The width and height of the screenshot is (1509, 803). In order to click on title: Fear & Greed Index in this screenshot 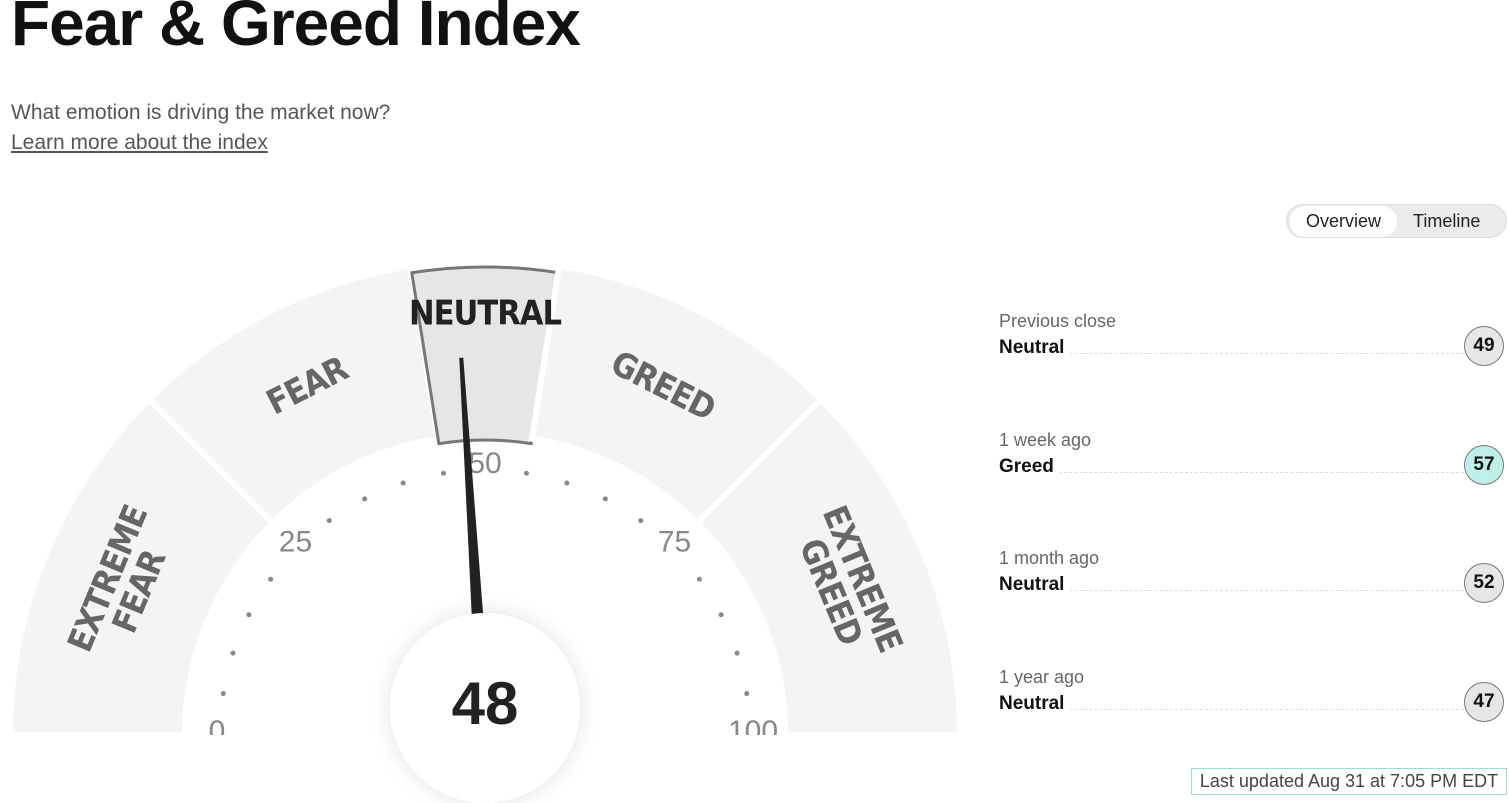, I will do `click(296, 29)`.